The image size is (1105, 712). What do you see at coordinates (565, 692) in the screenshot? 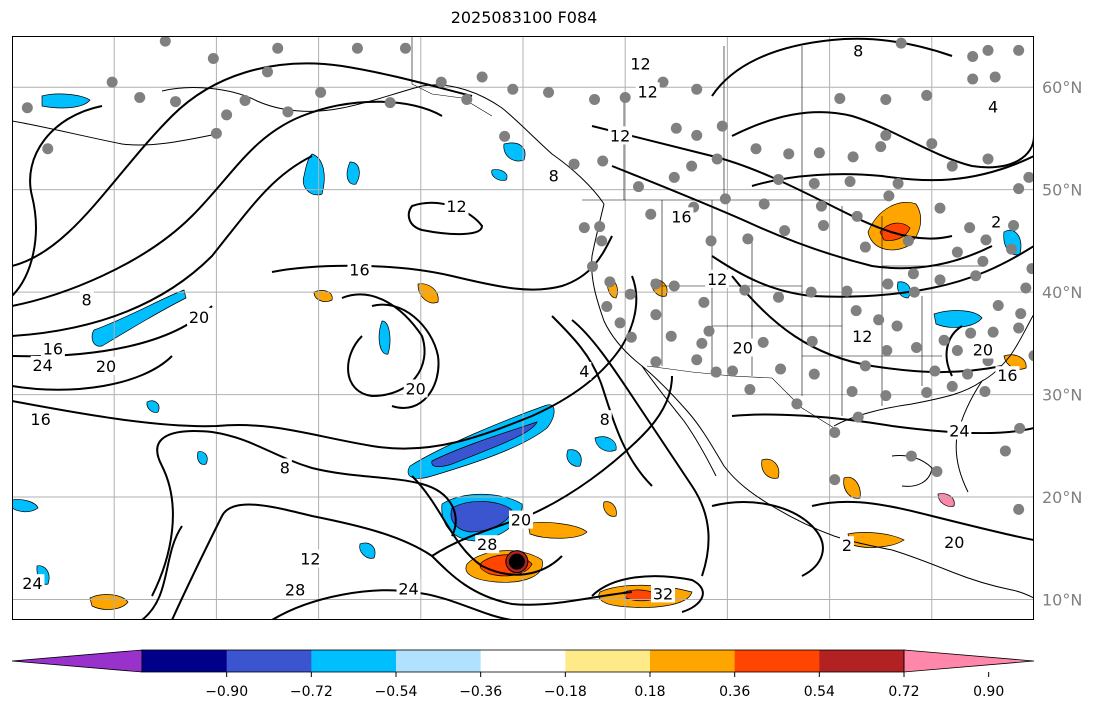
I see `colorbar-tick-label: −0.18` at bounding box center [565, 692].